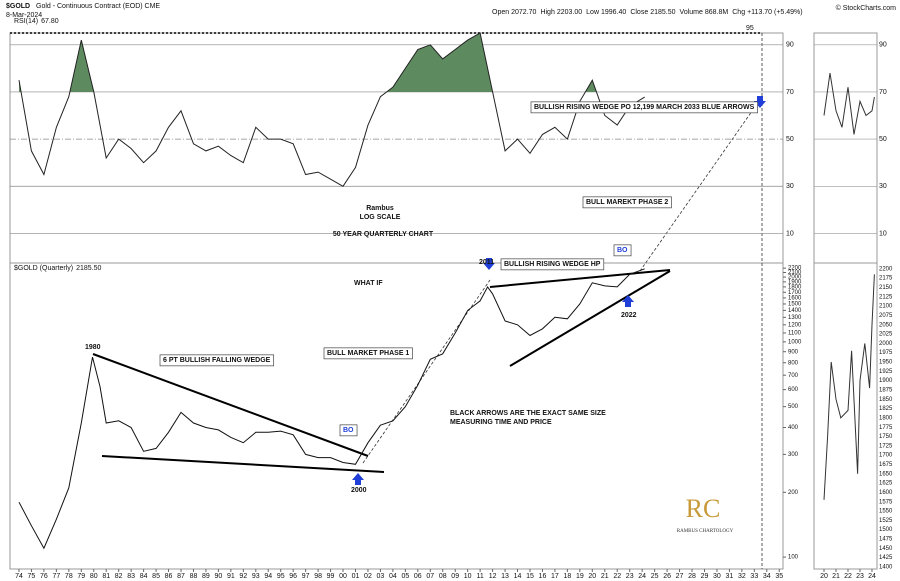 This screenshot has width=900, height=581. What do you see at coordinates (194, 576) in the screenshot?
I see `x-tick-label: 88` at bounding box center [194, 576].